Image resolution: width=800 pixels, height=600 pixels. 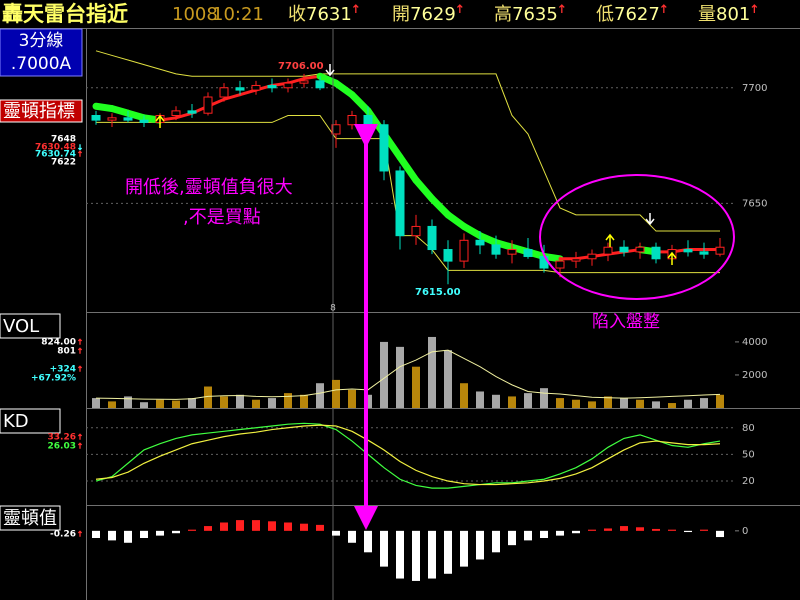 What do you see at coordinates (748, 481) in the screenshot?
I see `y-tick-label: 20` at bounding box center [748, 481].